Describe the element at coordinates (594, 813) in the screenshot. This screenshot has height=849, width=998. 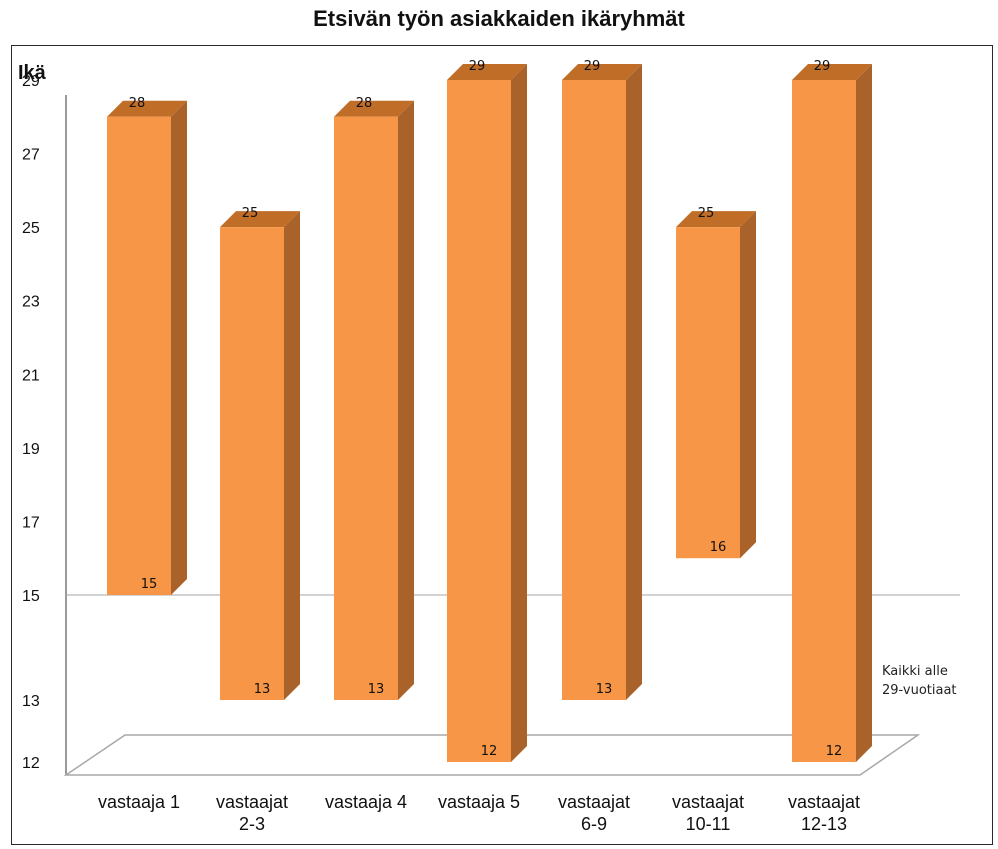
I see `x-tick-label: vastaajat 6-9` at that location.